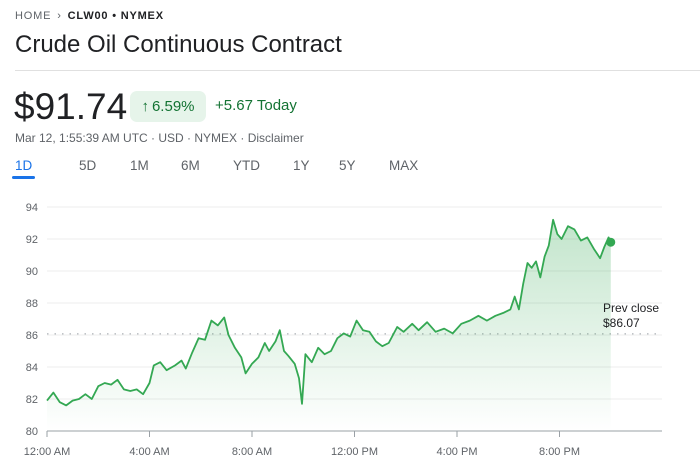 The width and height of the screenshot is (700, 471). I want to click on prev-close-value: $86.07, so click(621, 323).